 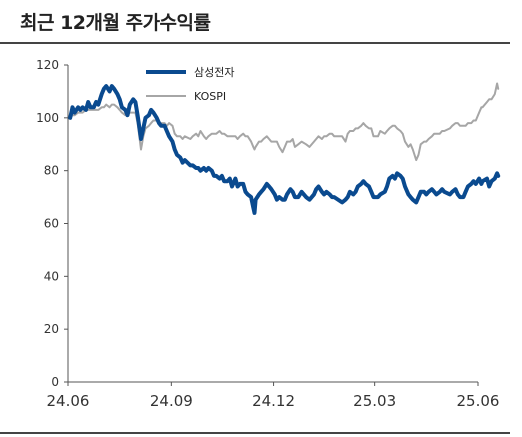 I want to click on y-axis: 0 20 40 60 80 100 120, so click(x=52, y=223).